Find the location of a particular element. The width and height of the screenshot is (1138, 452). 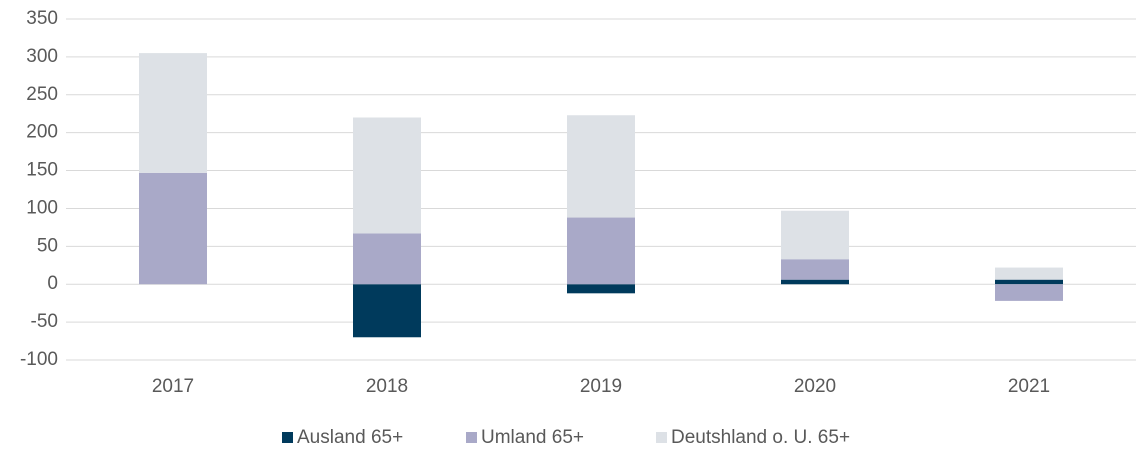

y-tick-label: -50 is located at coordinates (44, 321).